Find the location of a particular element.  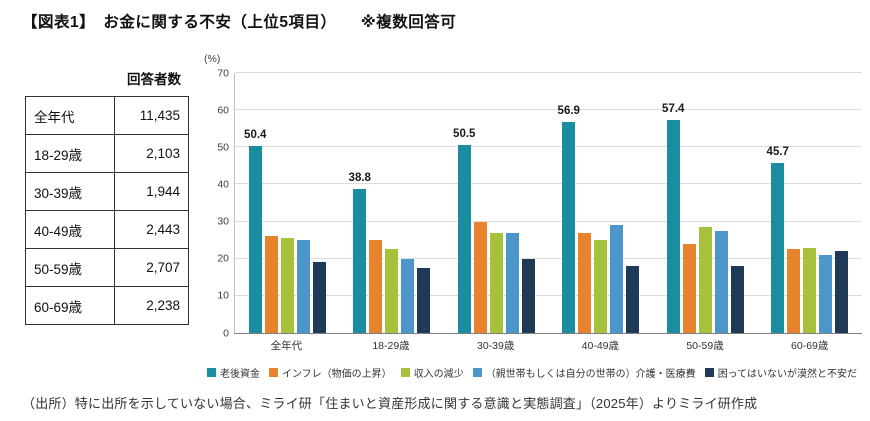

y-tick-label: 50 is located at coordinates (223, 147).